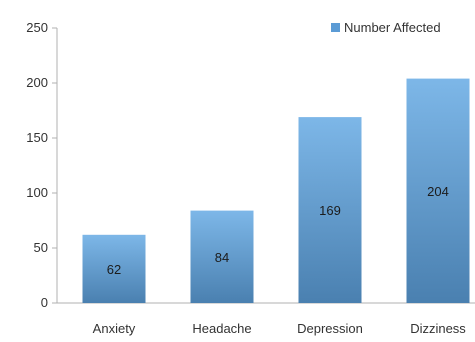 This screenshot has width=475, height=342. I want to click on category-labels: Anxiety Headache Depression Dizziness, so click(280, 328).